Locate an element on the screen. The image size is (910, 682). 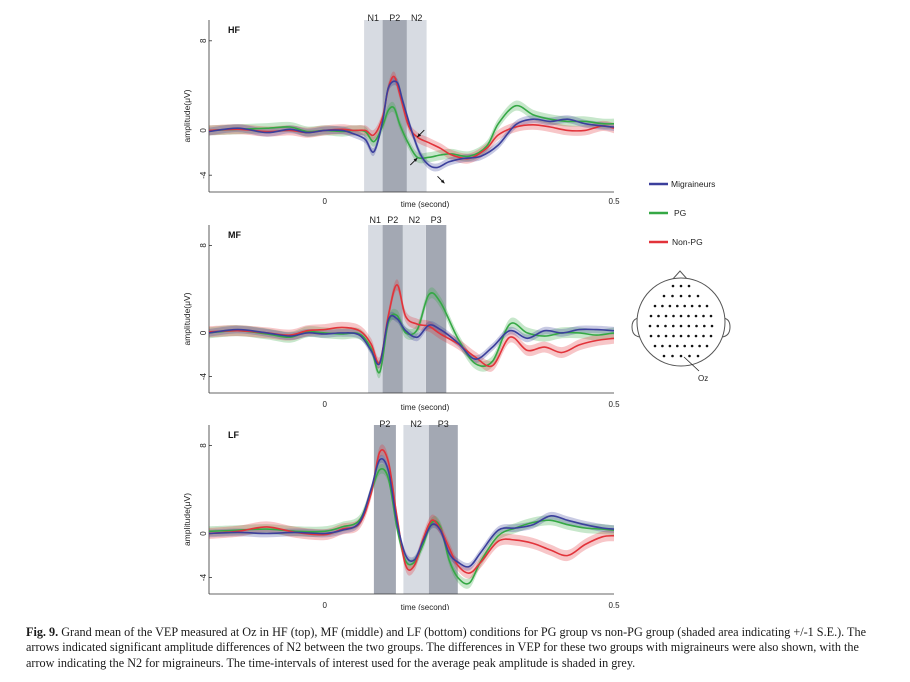
x-tick-label-mf-0-5: 0.5 is located at coordinates (614, 404).